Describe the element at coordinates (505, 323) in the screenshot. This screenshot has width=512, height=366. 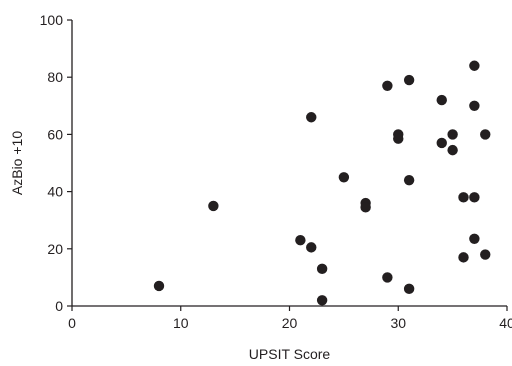
I see `x-tick-label: 40` at that location.